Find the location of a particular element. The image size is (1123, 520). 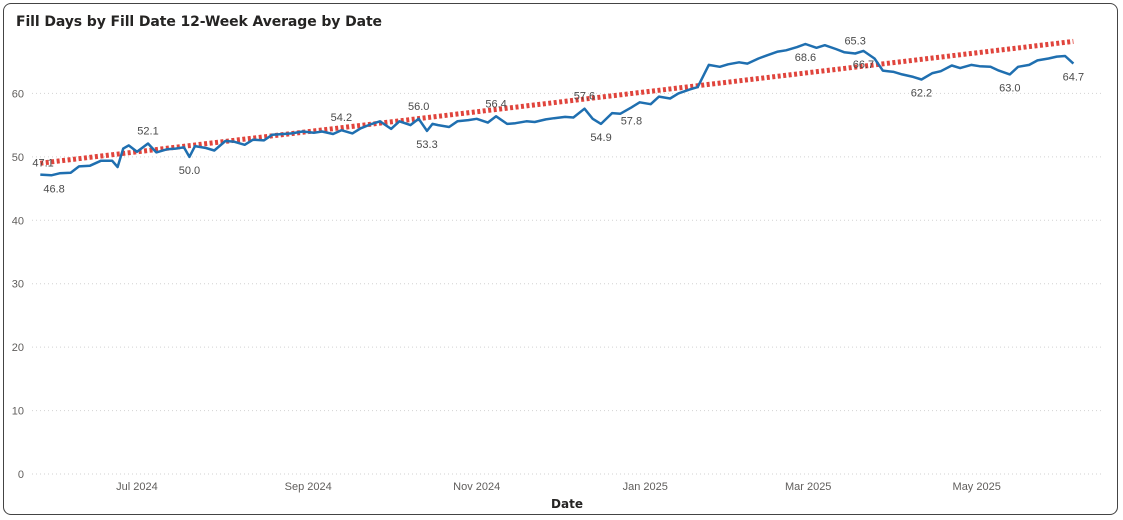

data-label: 57.8 is located at coordinates (631, 121).